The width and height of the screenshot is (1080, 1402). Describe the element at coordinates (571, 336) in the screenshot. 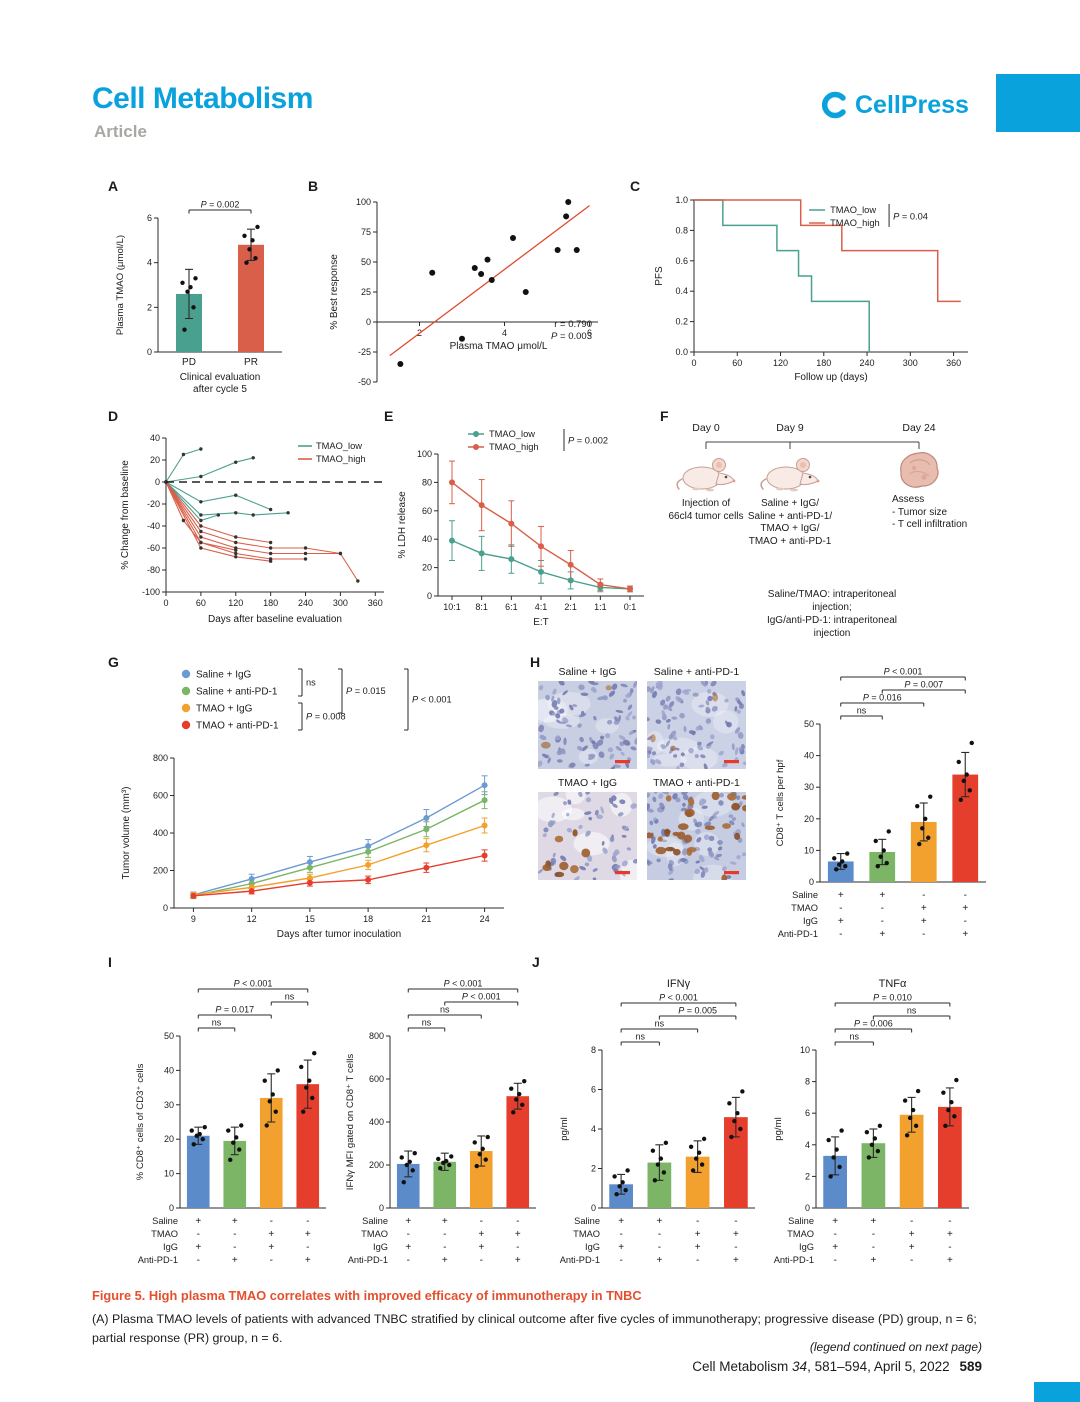

I see `svg-text: P = 0.003` at that location.